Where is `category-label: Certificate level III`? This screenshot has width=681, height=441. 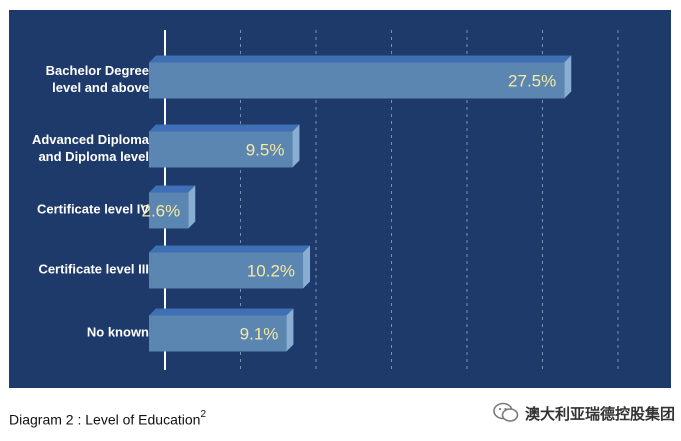
category-label: Certificate level III is located at coordinates (93, 269).